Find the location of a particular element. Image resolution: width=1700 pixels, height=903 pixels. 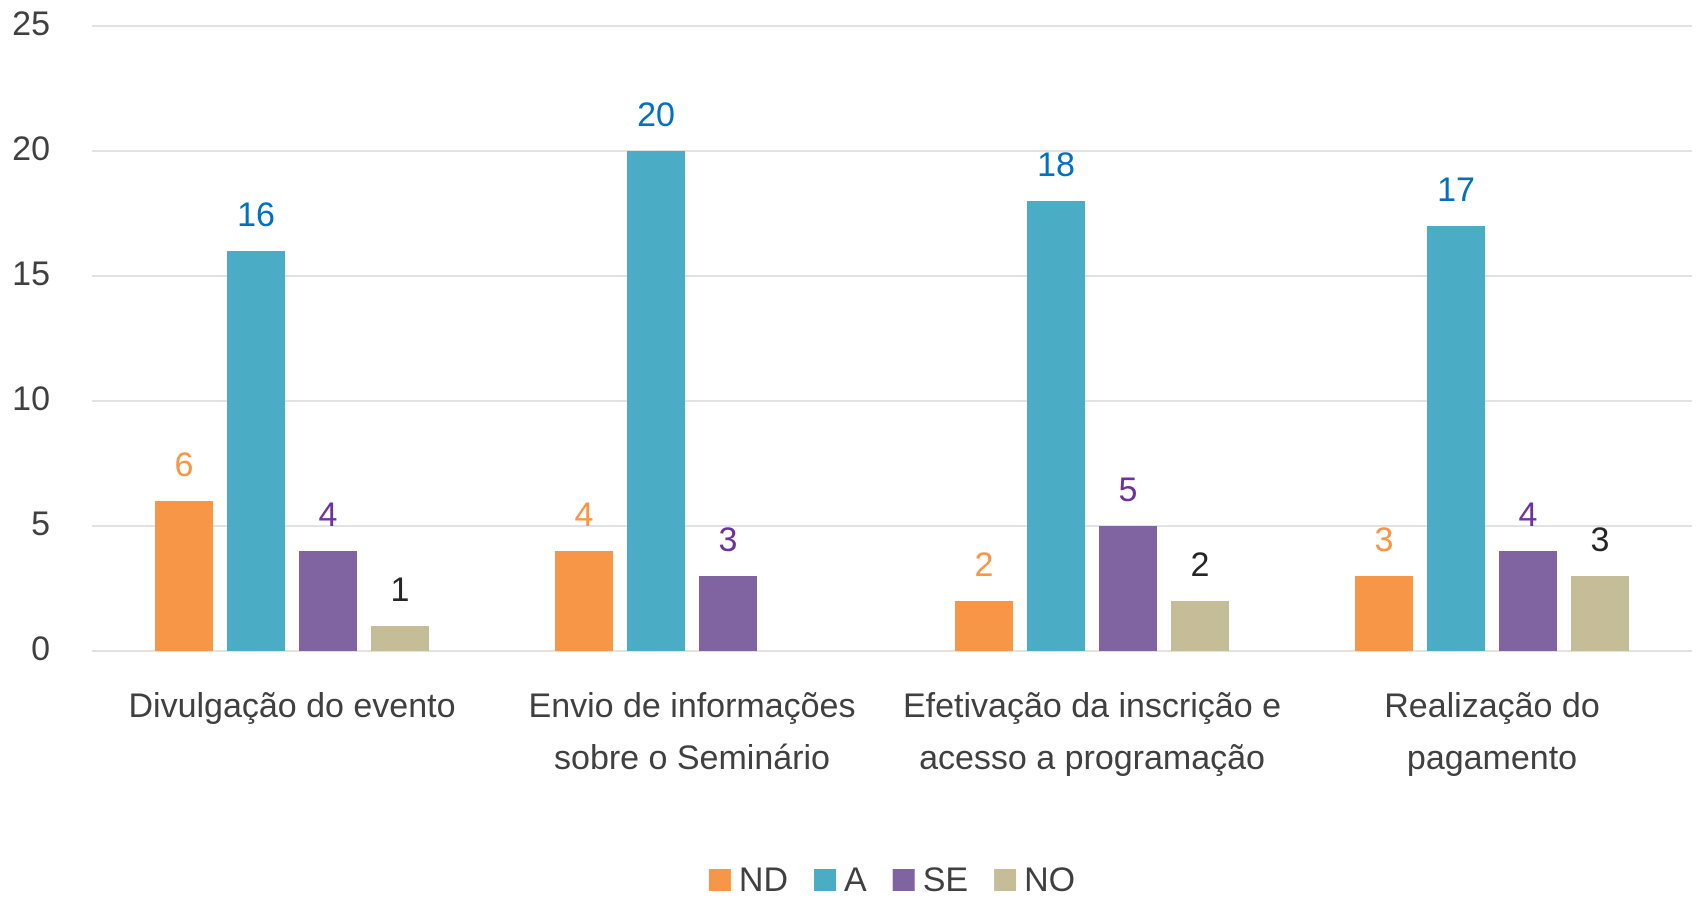

legend-label: NO is located at coordinates (1049, 880).